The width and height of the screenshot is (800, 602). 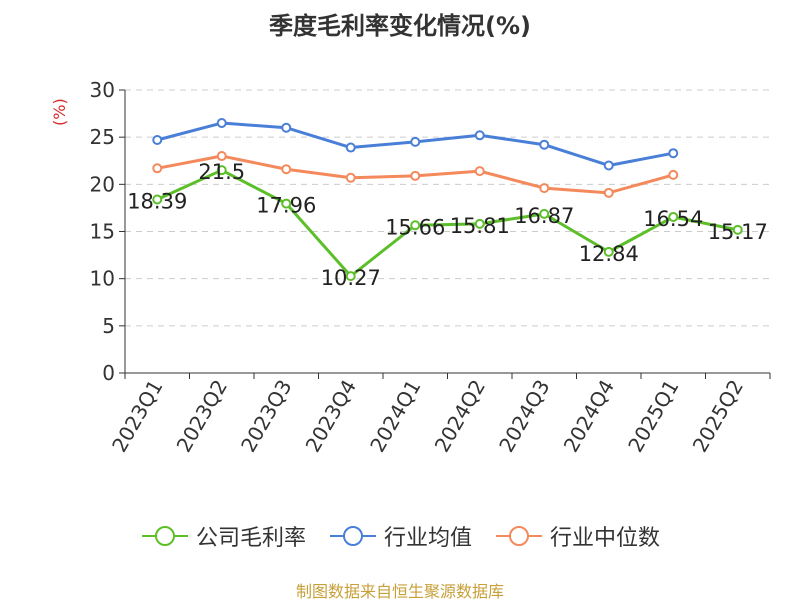 What do you see at coordinates (102, 184) in the screenshot?
I see `y-tick-label: 20` at bounding box center [102, 184].